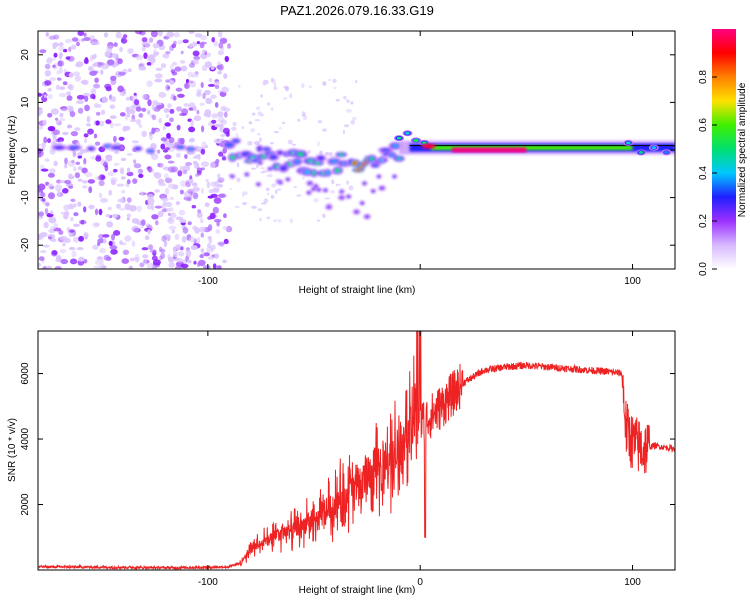 The width and height of the screenshot is (750, 600). Describe the element at coordinates (707, 173) in the screenshot. I see `colorbar-ticks: 0.0 0.2 0.4 0.6 0.8` at that location.